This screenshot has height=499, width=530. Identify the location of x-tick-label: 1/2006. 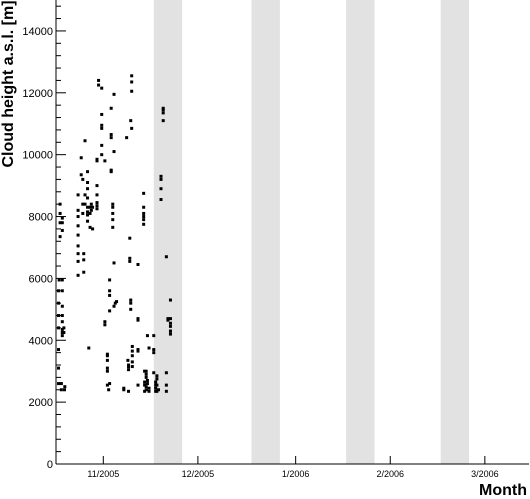
(296, 474).